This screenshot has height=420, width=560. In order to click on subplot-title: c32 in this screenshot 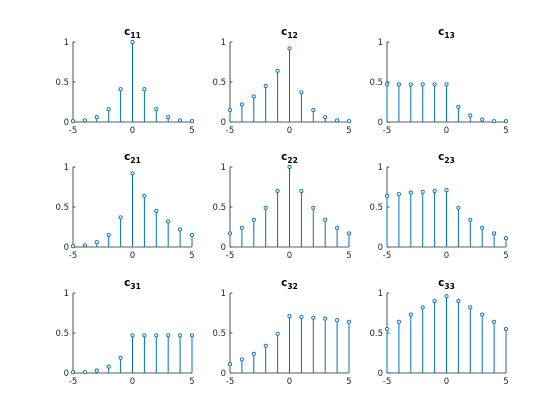, I will do `click(289, 284)`.